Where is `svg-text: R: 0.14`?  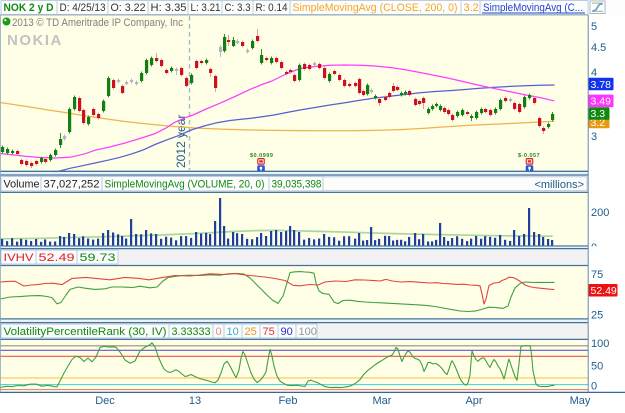 svg-text: R: 0.14 is located at coordinates (272, 8).